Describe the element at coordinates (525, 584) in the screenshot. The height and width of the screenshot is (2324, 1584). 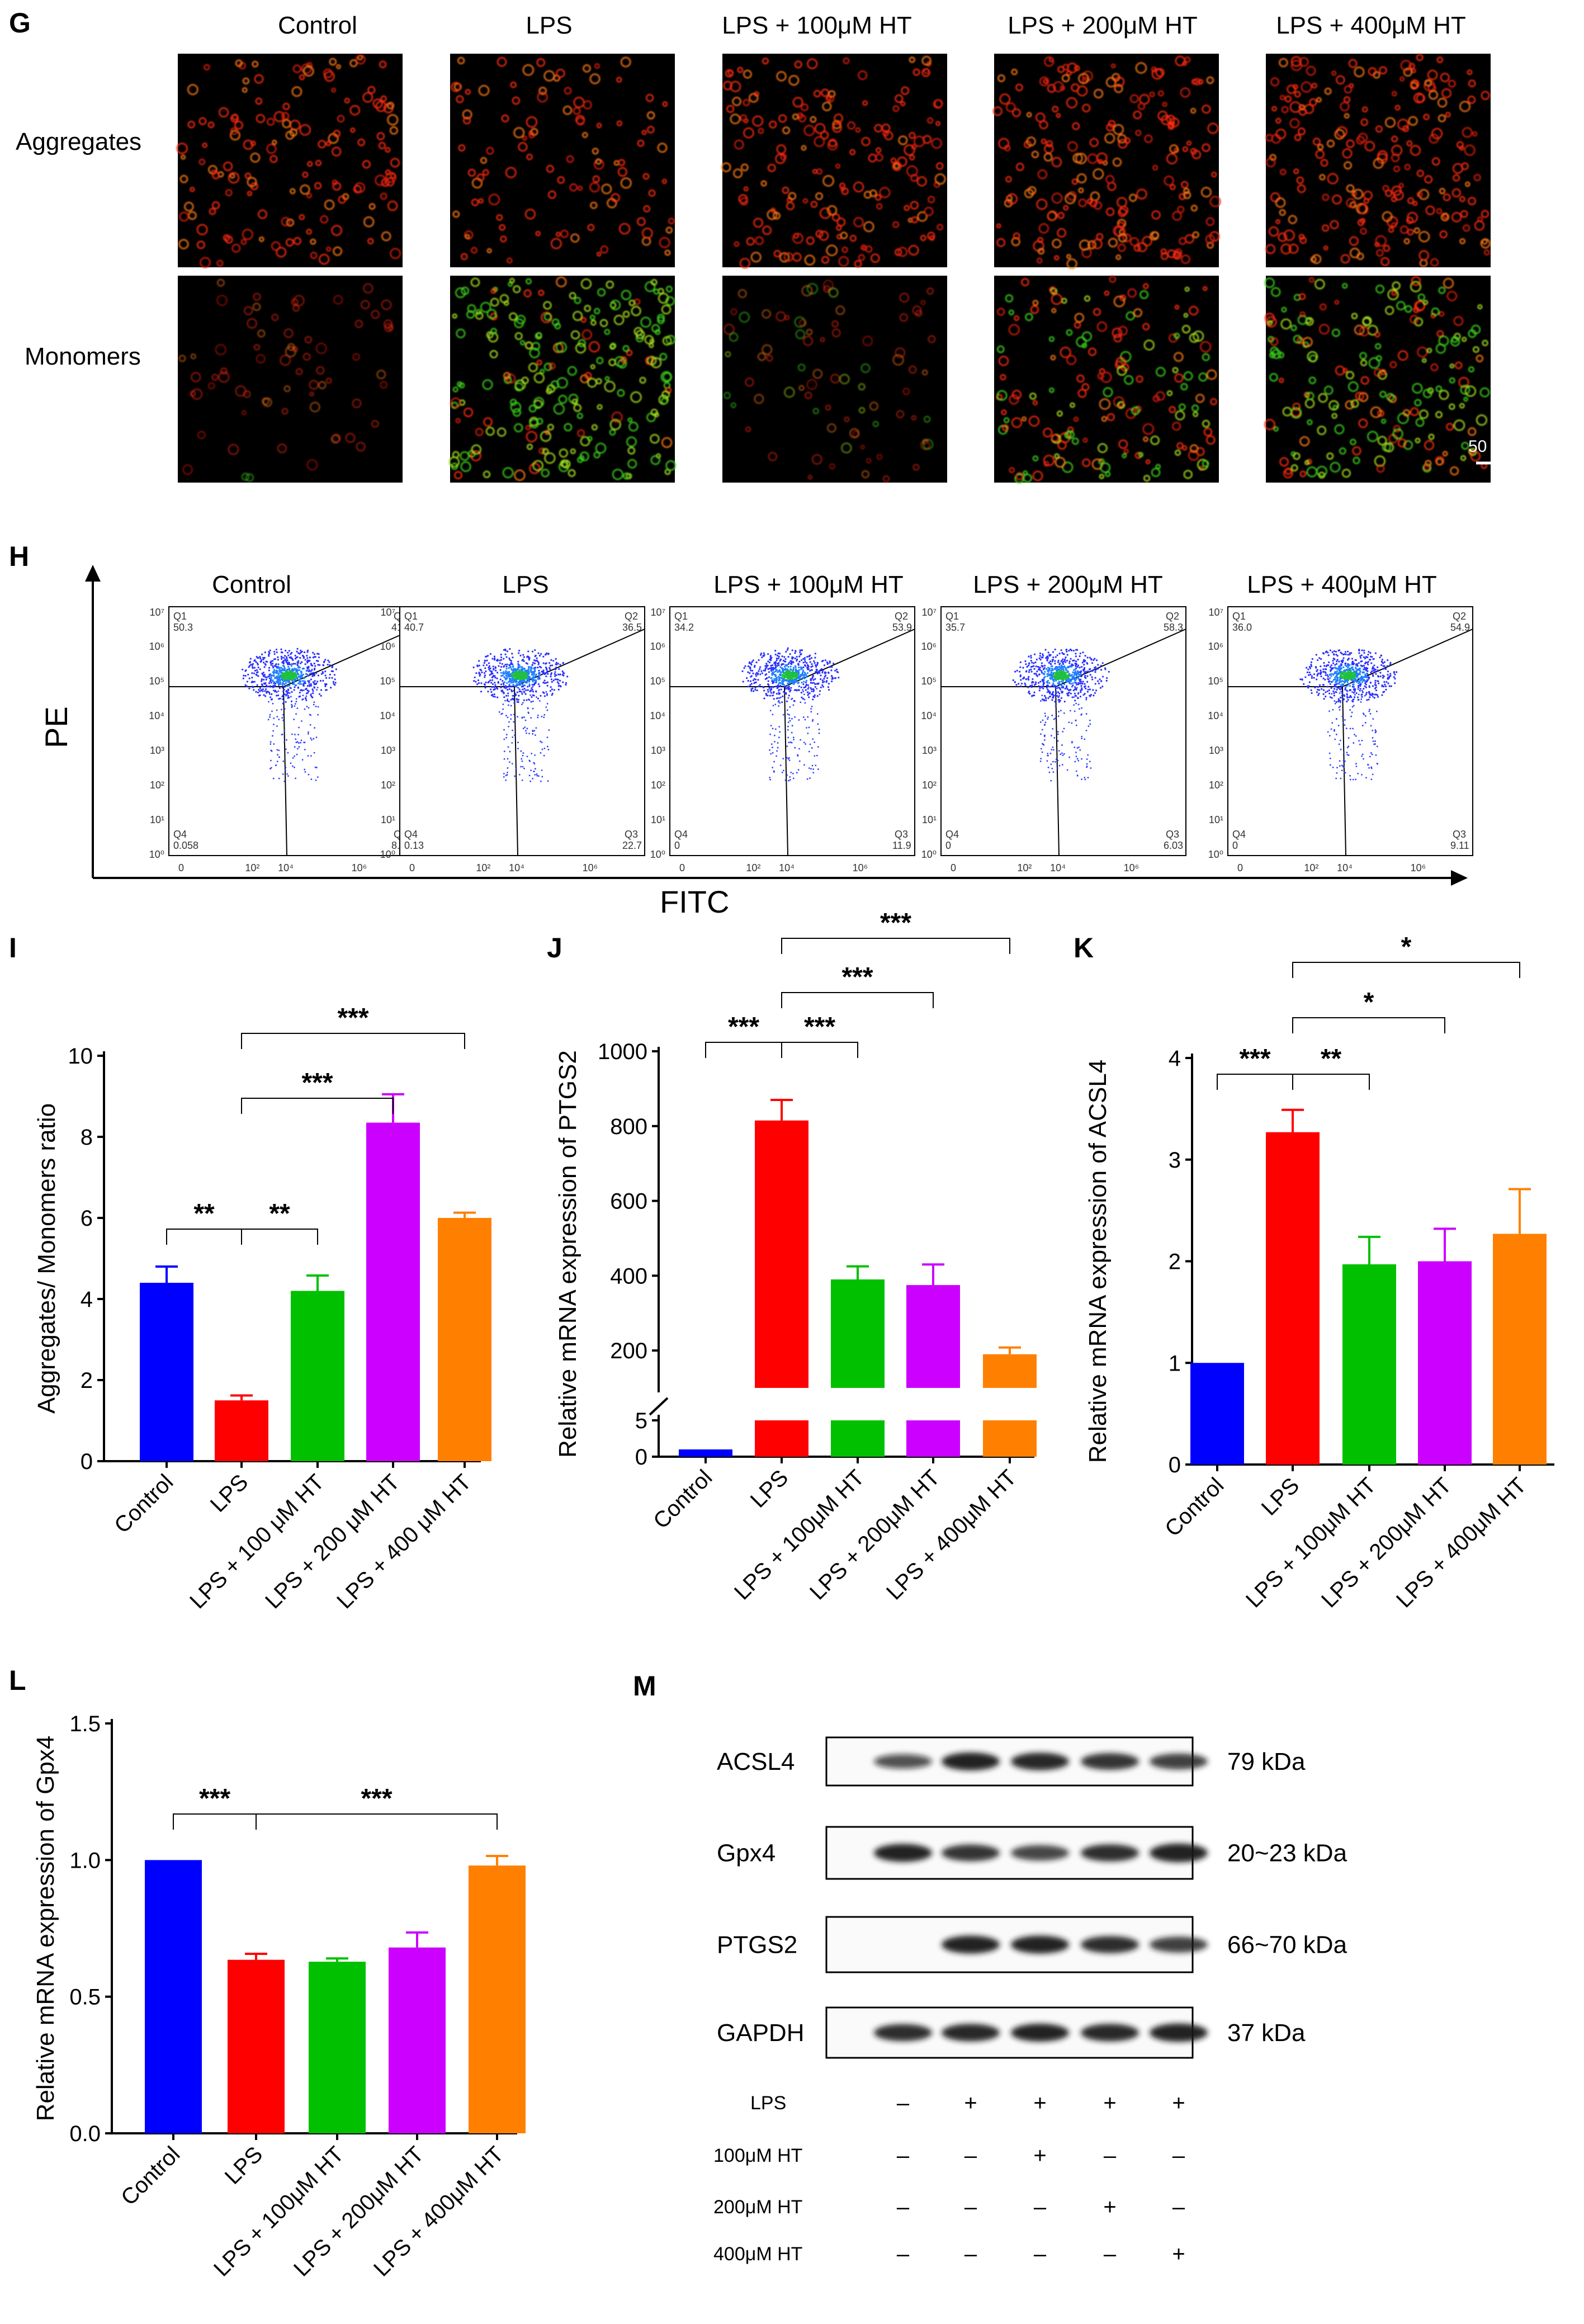
I see `flow-plot-title: LPS` at that location.